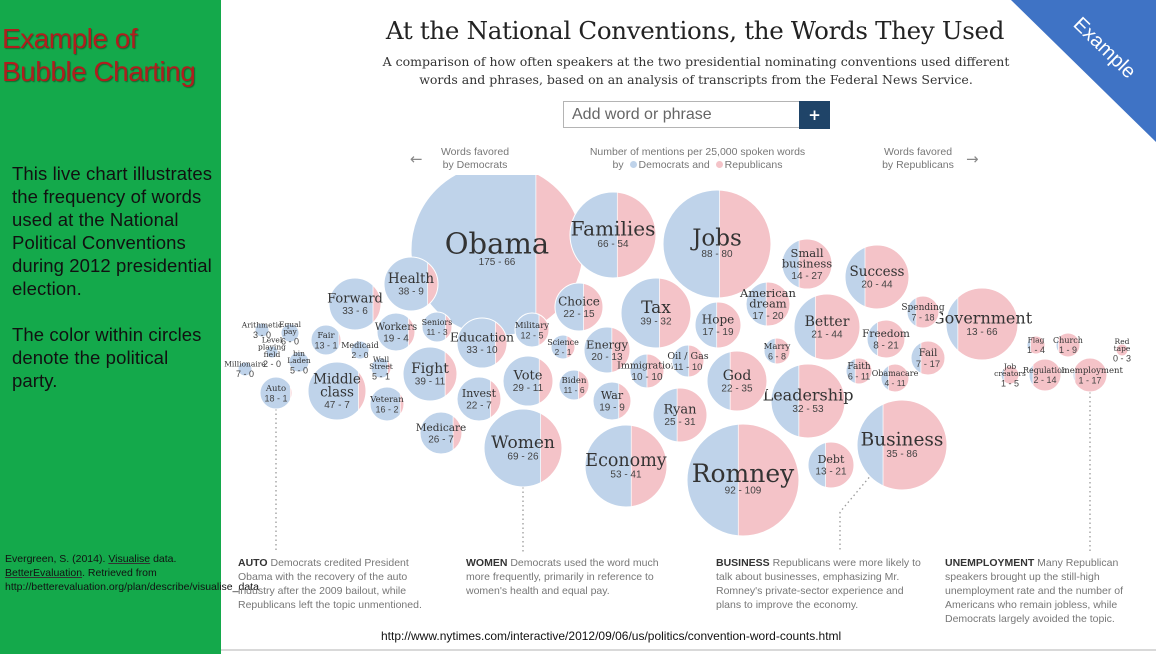 The image size is (1156, 654). I want to click on bubble-value-label: 13 - 1, so click(325, 345).